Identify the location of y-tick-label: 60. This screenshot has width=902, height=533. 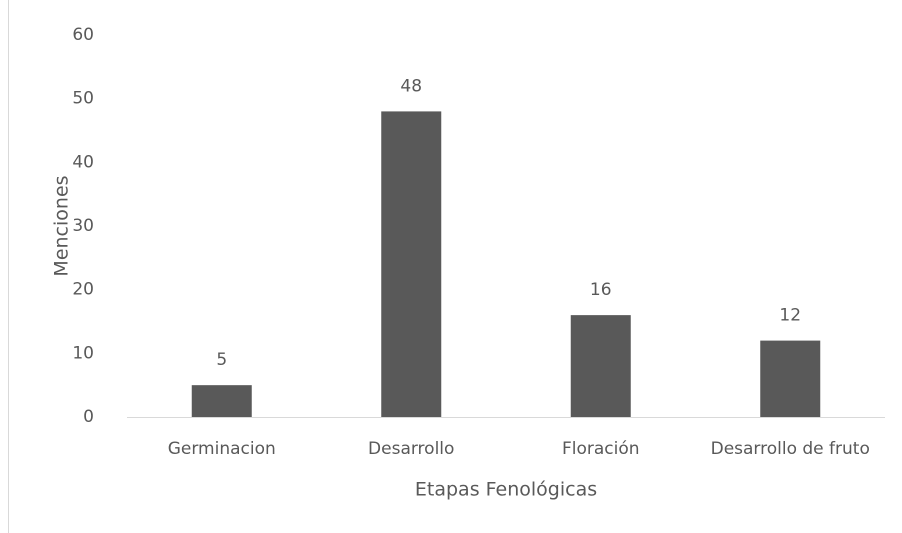
(83, 35).